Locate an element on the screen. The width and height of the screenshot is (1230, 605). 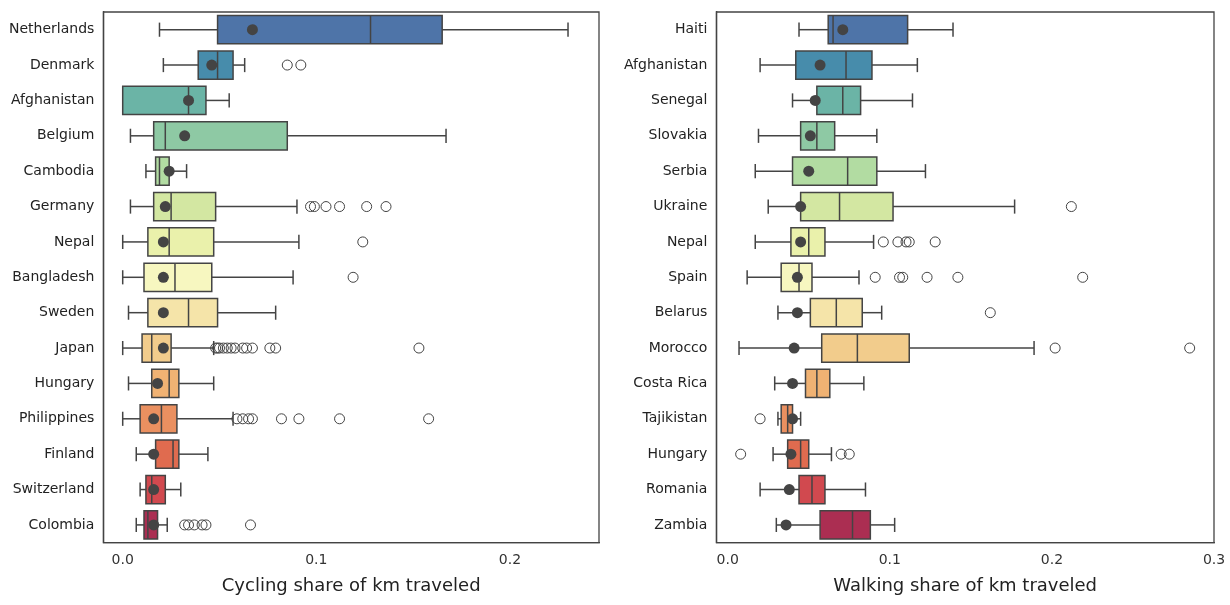
y-tick-label: Philippines is located at coordinates (56, 417).